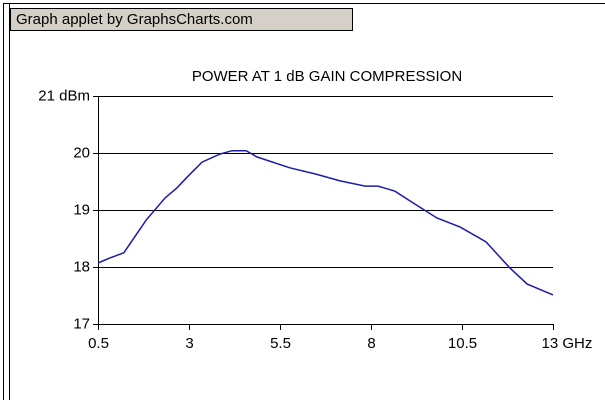 This screenshot has height=400, width=605. Describe the element at coordinates (371, 343) in the screenshot. I see `x-tick-label: 8` at that location.